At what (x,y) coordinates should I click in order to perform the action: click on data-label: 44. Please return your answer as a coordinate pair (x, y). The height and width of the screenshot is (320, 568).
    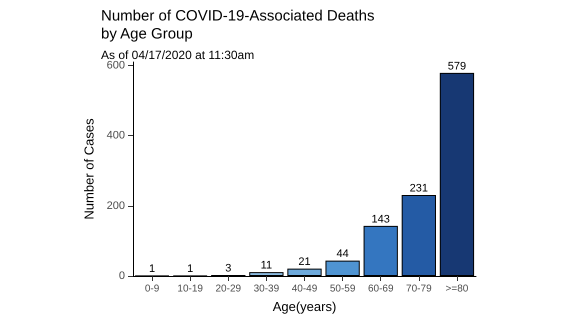
    Looking at the image, I should click on (342, 254).